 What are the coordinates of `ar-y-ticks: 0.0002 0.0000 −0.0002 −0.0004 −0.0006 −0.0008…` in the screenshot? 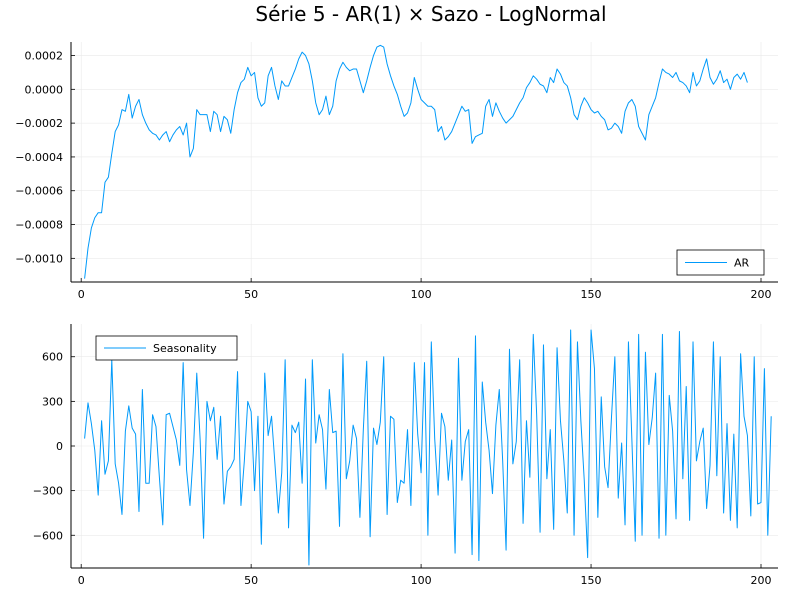 It's located at (45, 157).